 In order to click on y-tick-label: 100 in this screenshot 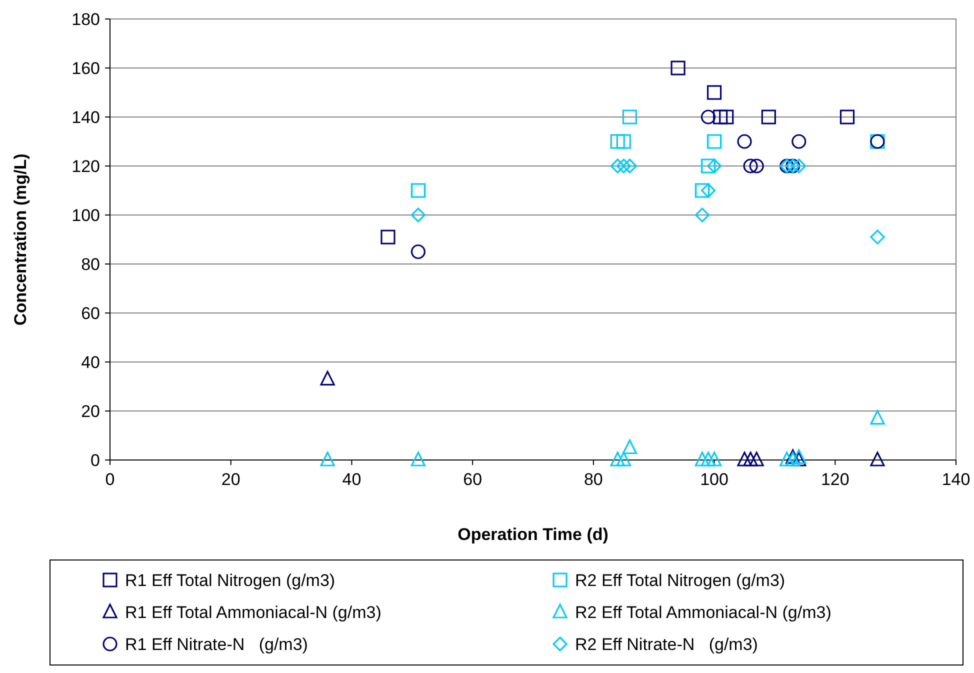, I will do `click(86, 215)`.